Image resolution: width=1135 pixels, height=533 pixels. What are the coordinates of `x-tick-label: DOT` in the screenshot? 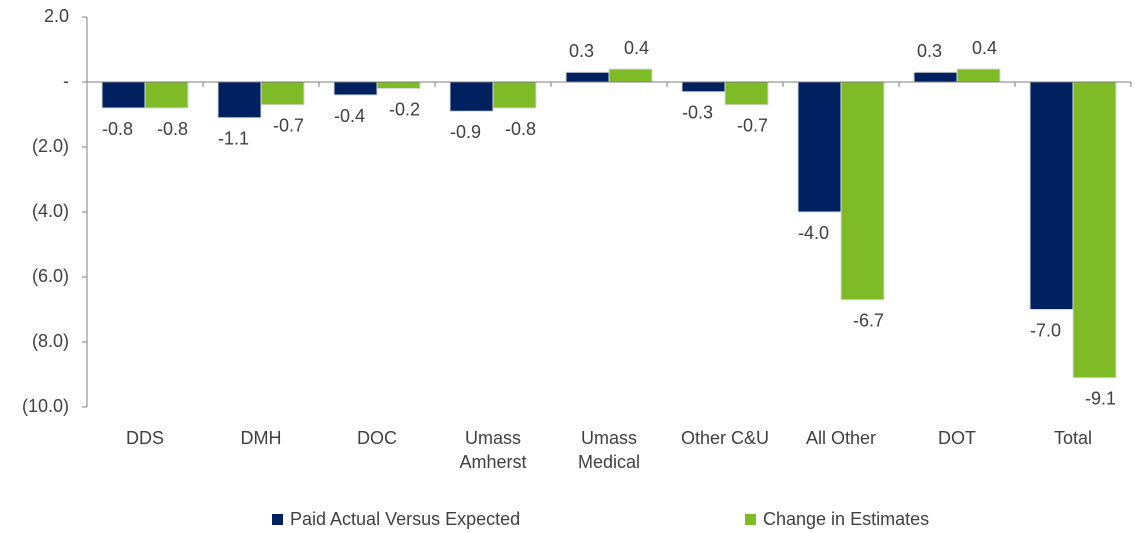 It's located at (957, 438).